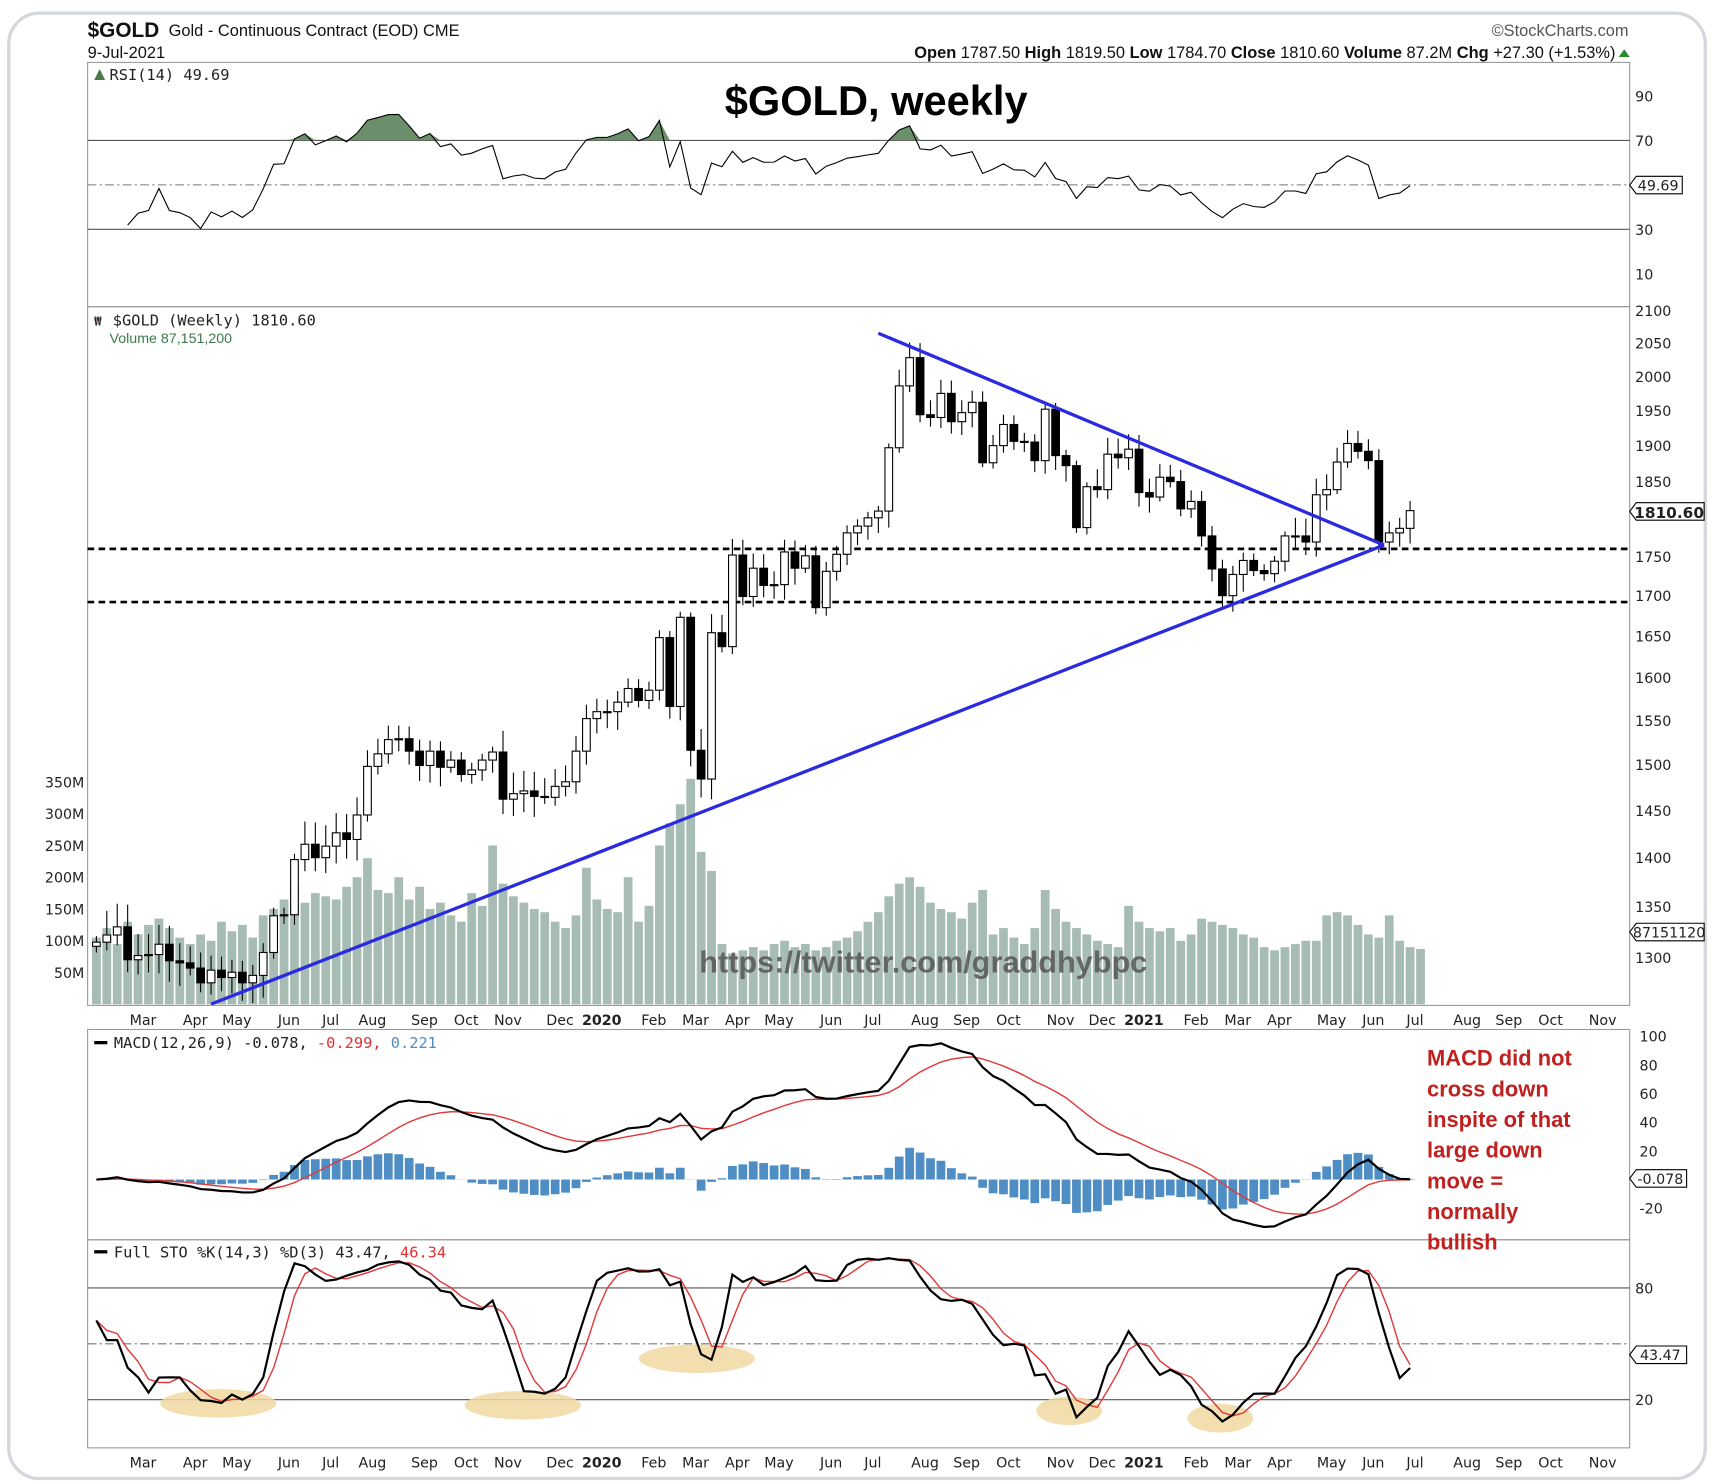 The width and height of the screenshot is (1714, 1484). What do you see at coordinates (1666, 931) in the screenshot?
I see `volume-tag: 87151120` at bounding box center [1666, 931].